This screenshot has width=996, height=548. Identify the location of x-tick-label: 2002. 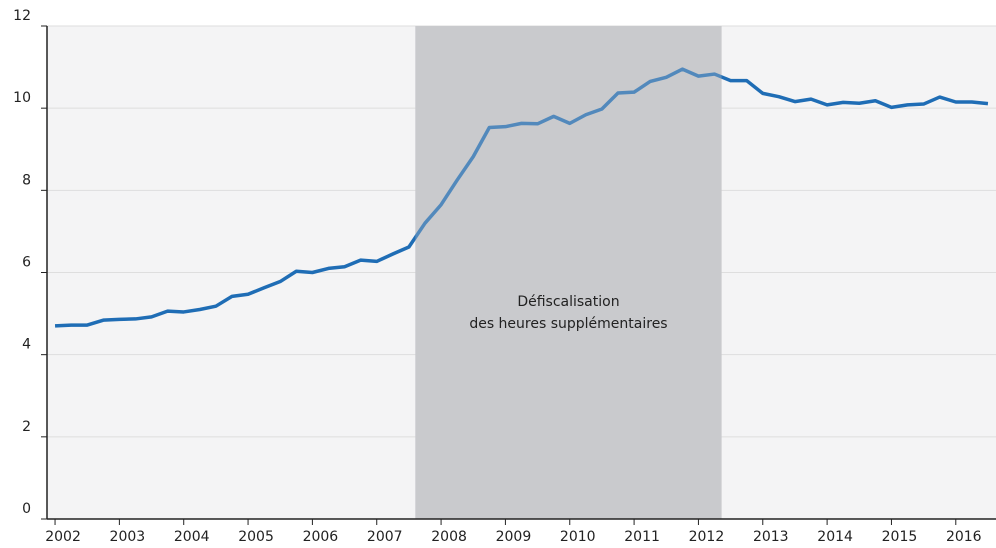
(63, 537).